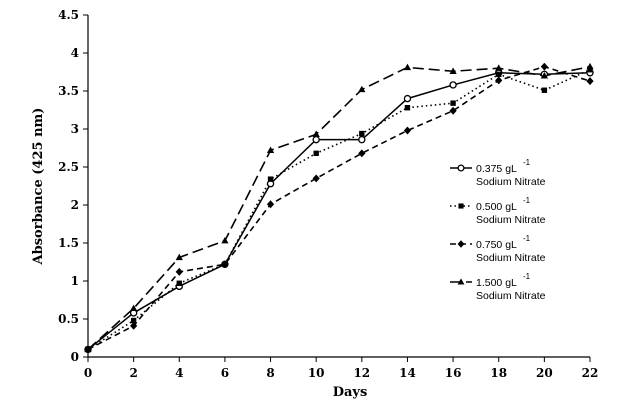  What do you see at coordinates (270, 373) in the screenshot?
I see `x-tick-label: 8` at bounding box center [270, 373].